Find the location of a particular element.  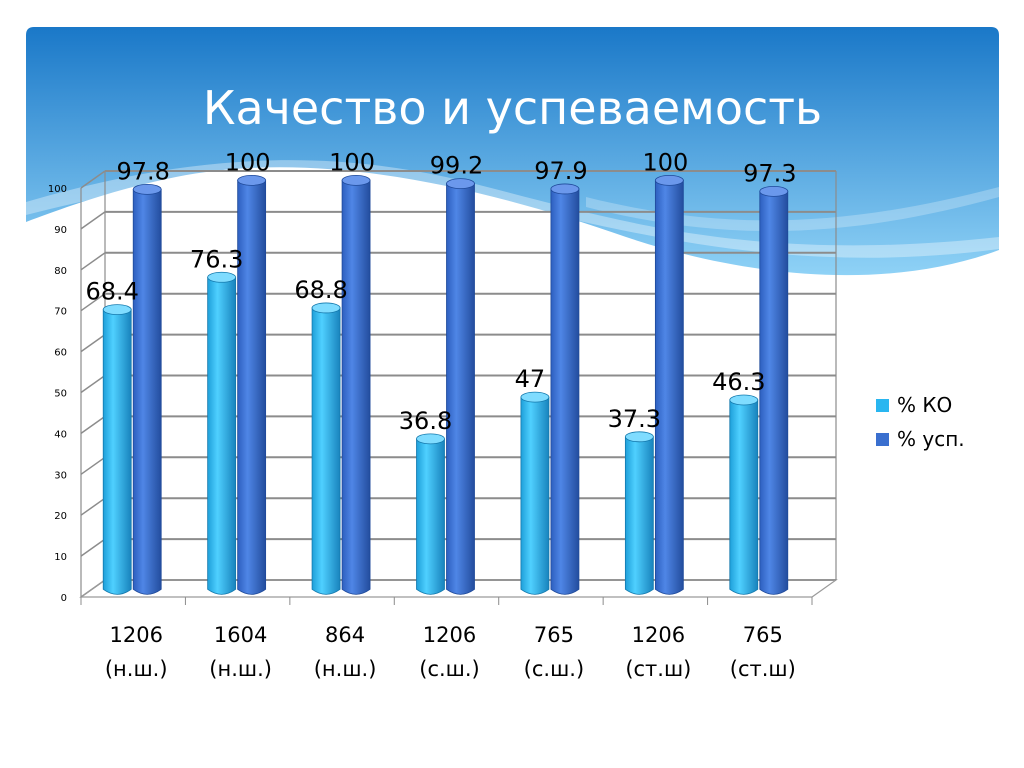

legend-item-ko: % КО is located at coordinates (920, 405).